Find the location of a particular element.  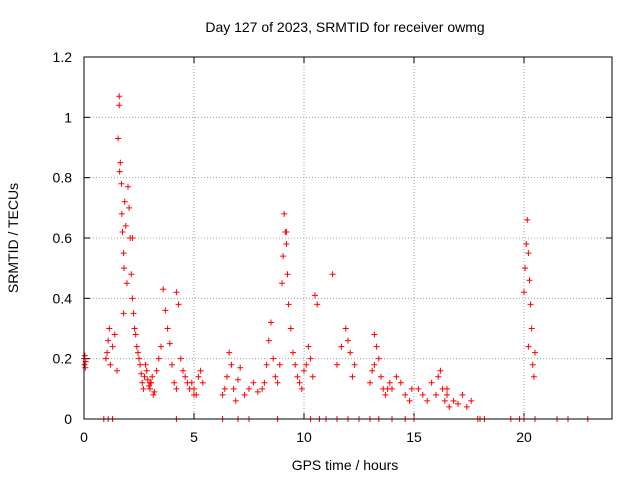

x-tick-label: 0 is located at coordinates (84, 437).